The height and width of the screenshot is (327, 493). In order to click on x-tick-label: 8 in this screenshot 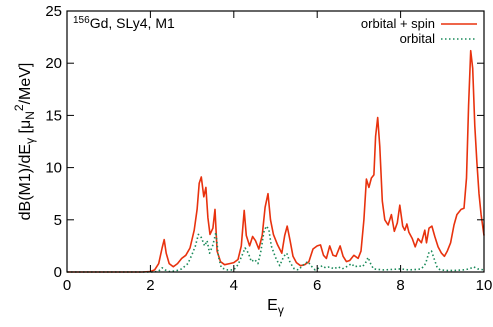, I will do `click(400, 285)`.